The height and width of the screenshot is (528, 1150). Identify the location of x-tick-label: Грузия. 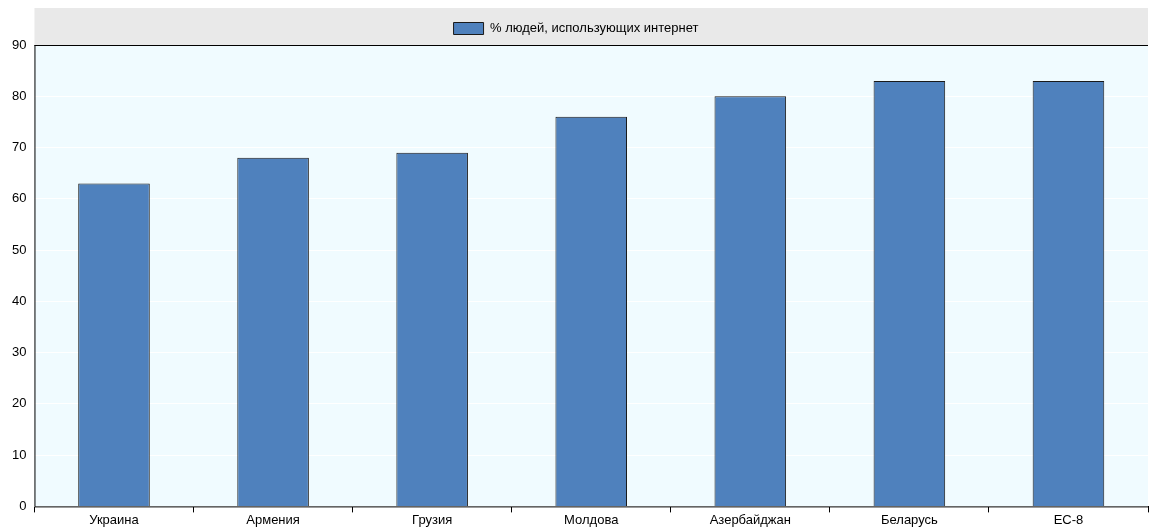
(432, 519).